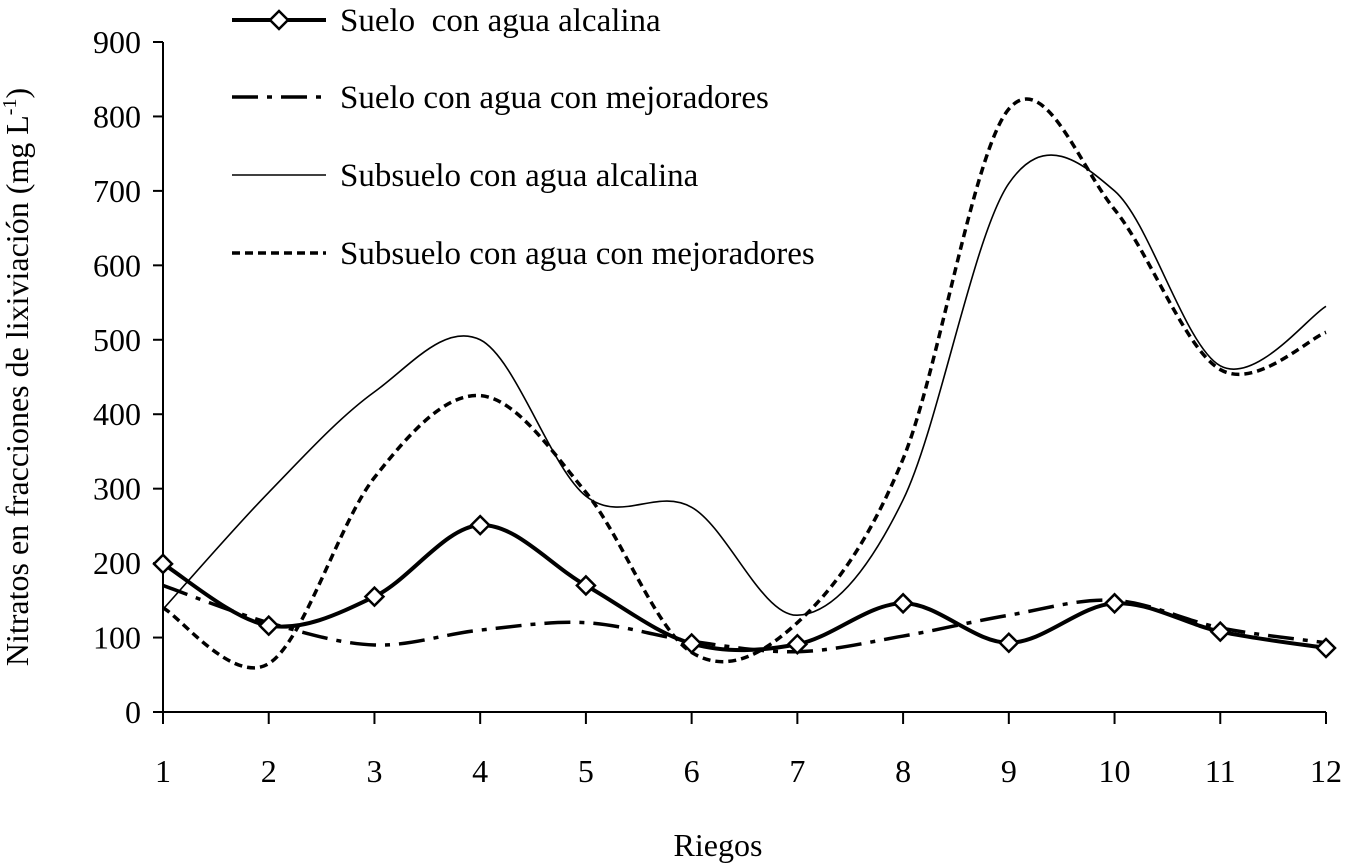 The image size is (1349, 868). I want to click on legend-item: Subsuelo con agua con mejoradores, so click(523, 254).